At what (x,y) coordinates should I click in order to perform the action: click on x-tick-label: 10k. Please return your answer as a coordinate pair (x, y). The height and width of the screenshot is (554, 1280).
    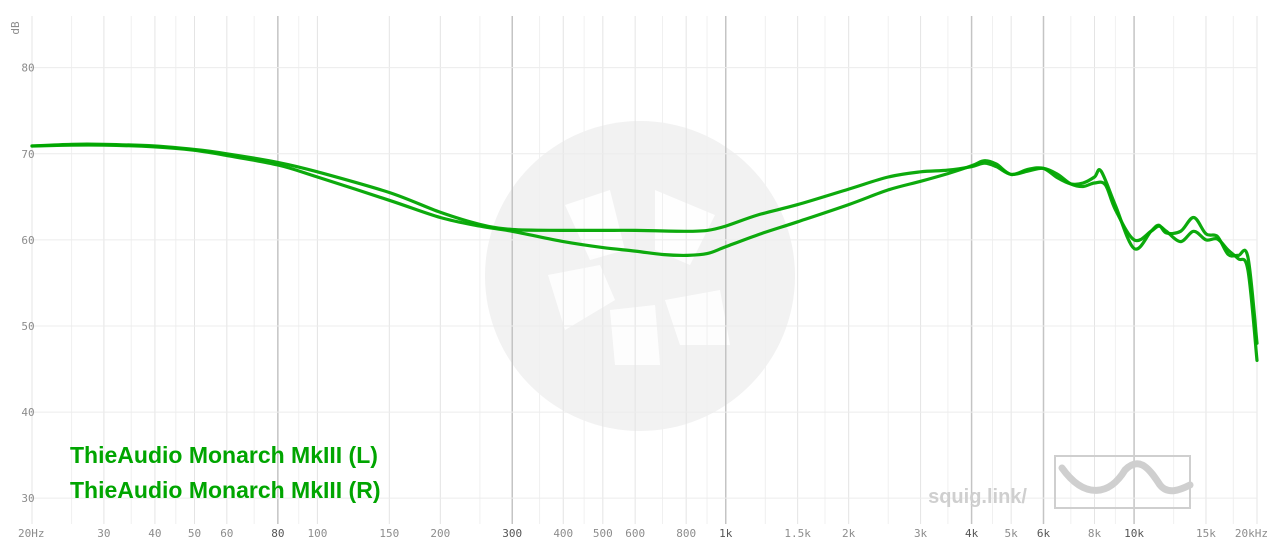
    Looking at the image, I should click on (1134, 533).